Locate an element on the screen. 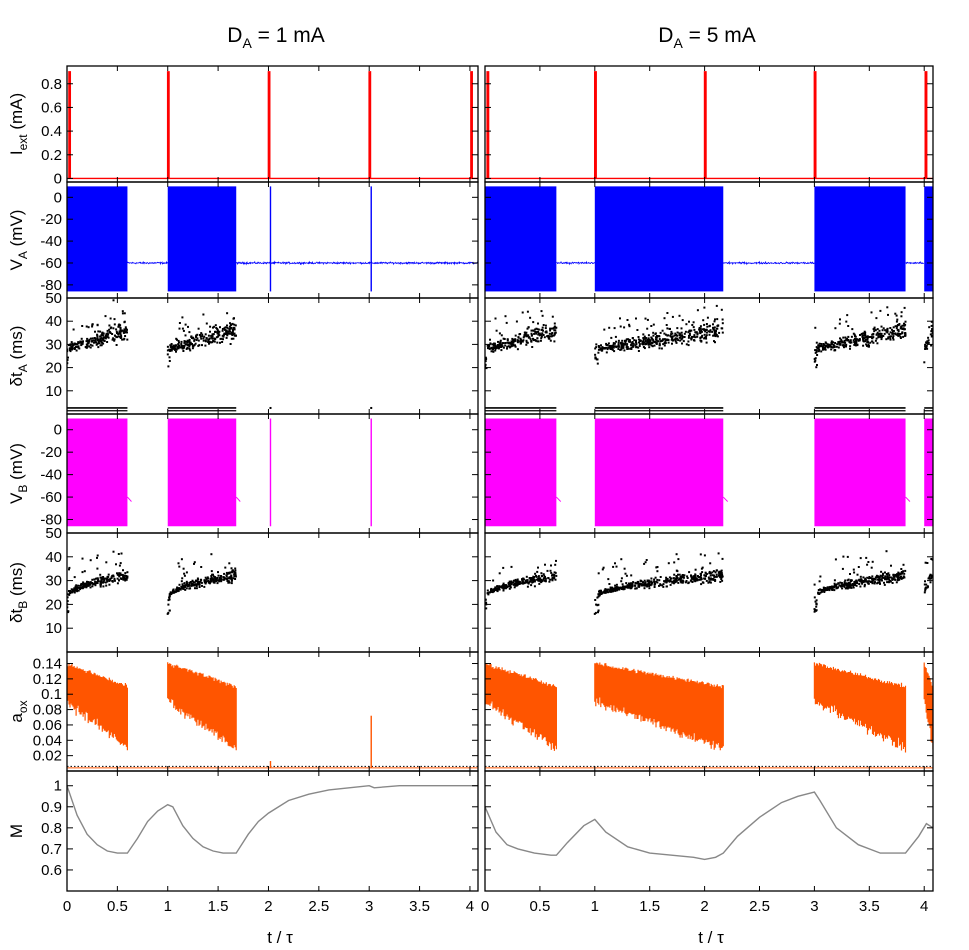 Image resolution: width=969 pixels, height=950 pixels. y-tick-label: 0.6 is located at coordinates (51, 107).